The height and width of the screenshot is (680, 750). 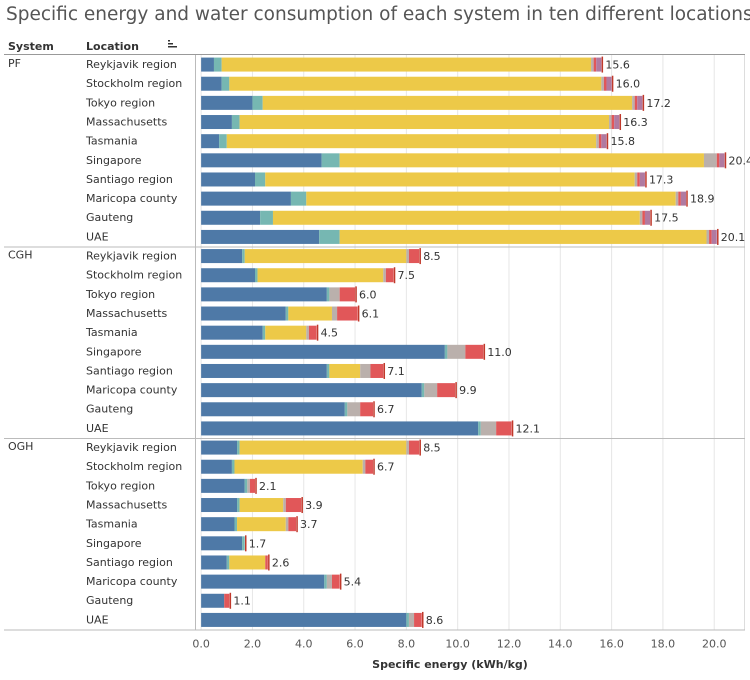 What do you see at coordinates (509, 644) in the screenshot?
I see `x-tick-label: 12.0` at bounding box center [509, 644].